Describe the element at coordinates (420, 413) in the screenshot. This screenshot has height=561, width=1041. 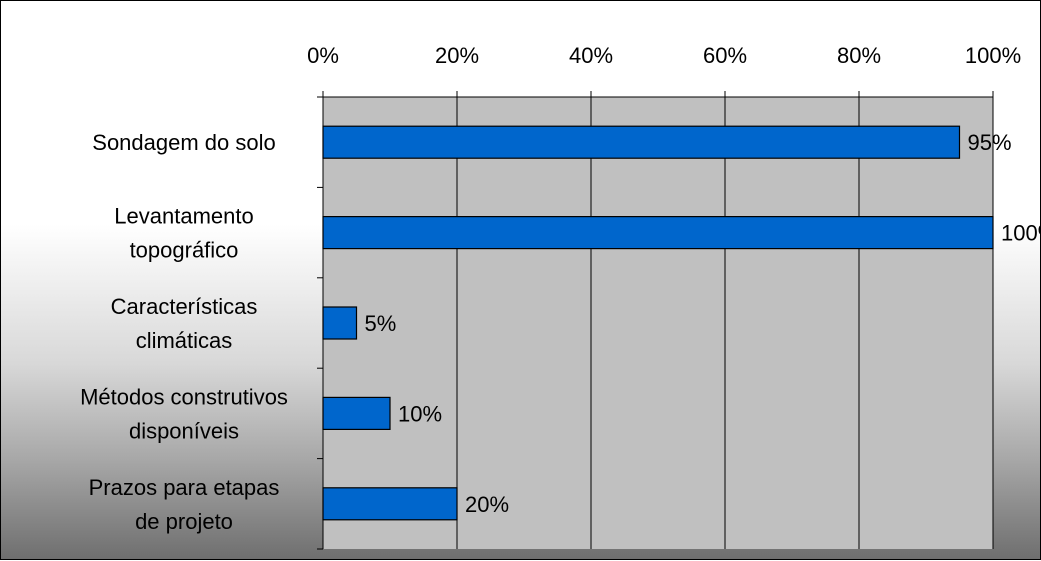
I see `data-label: 10%` at that location.